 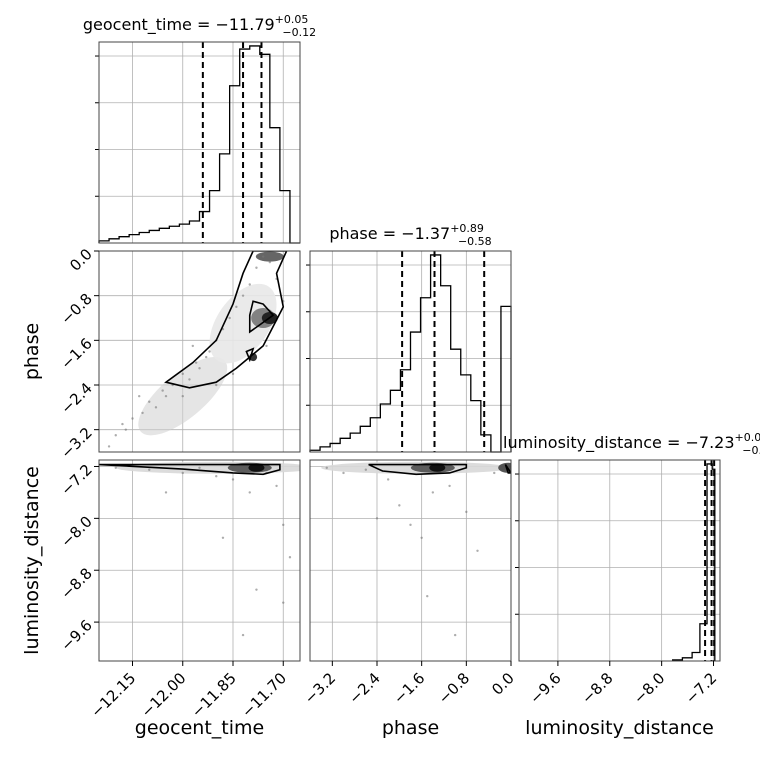 I want to click on y-axis-label: luminosity_distance, so click(x=32, y=560).